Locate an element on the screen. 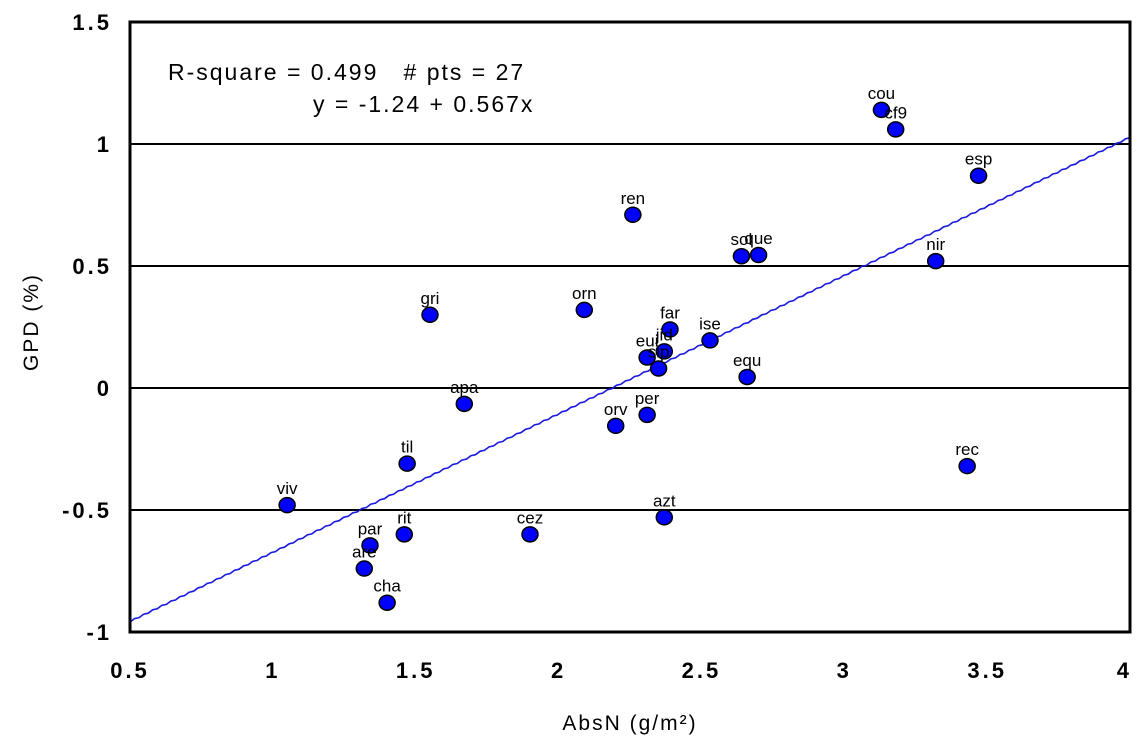  data-point-cf9 is located at coordinates (895, 129).